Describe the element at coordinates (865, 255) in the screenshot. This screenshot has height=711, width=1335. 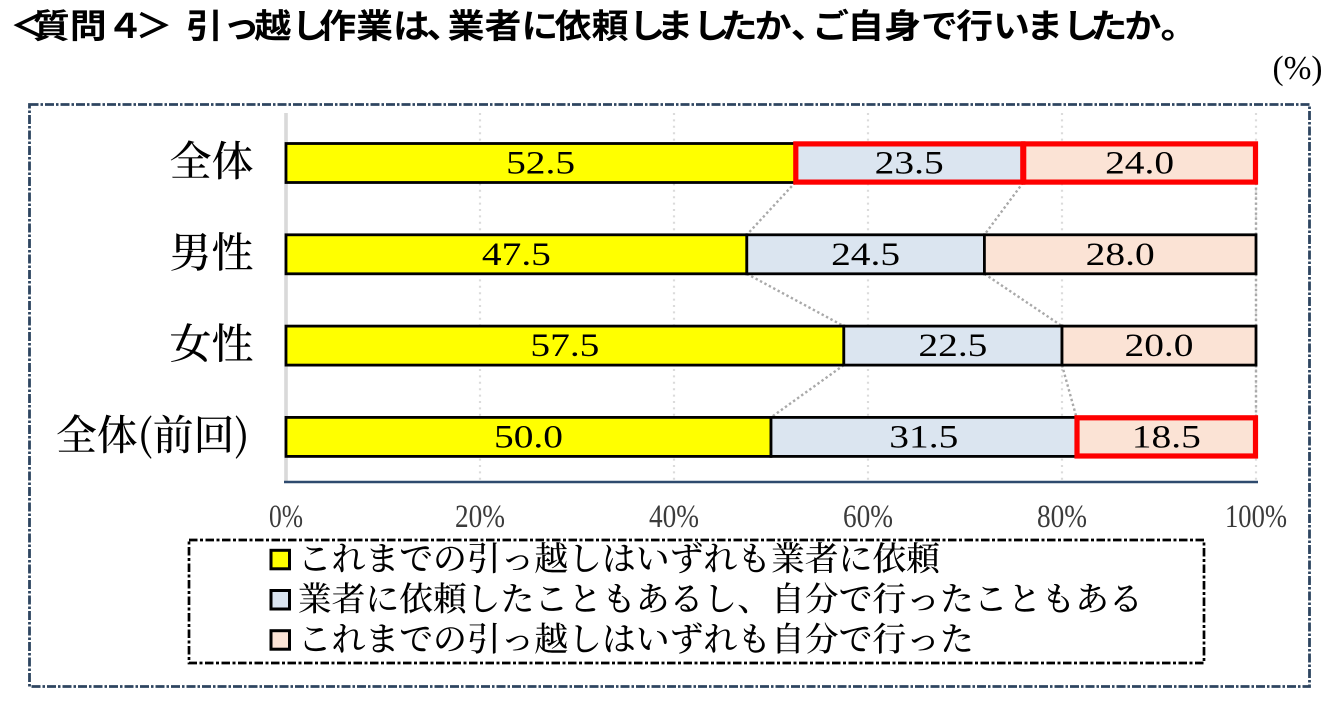
I see `svg-text: 24.5` at that location.